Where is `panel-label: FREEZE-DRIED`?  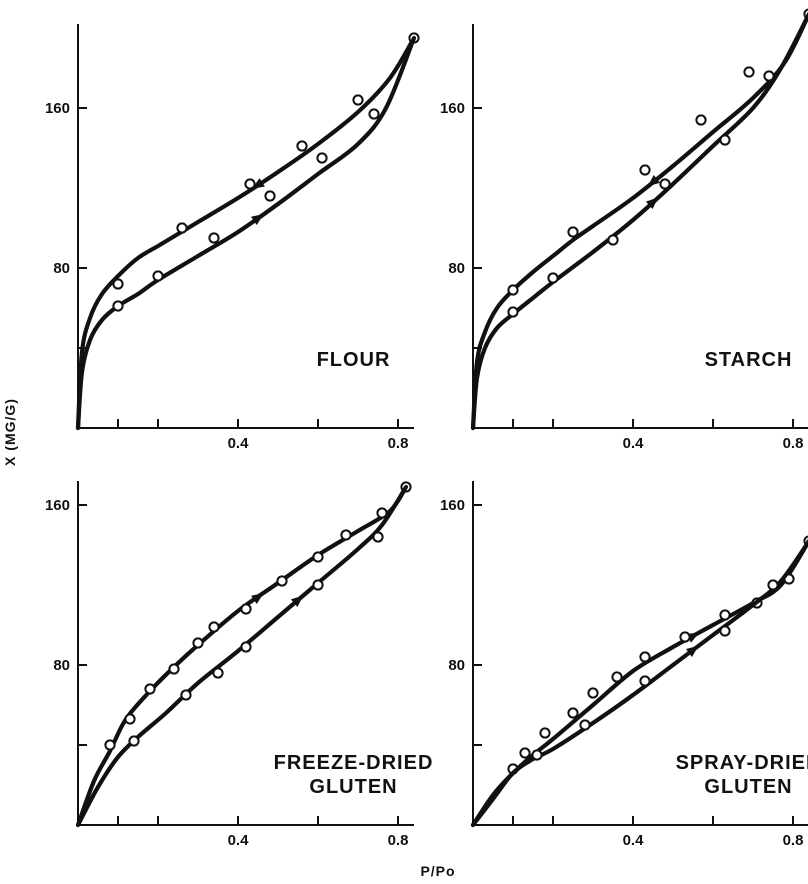 panel-label: FREEZE-DRIED is located at coordinates (354, 763).